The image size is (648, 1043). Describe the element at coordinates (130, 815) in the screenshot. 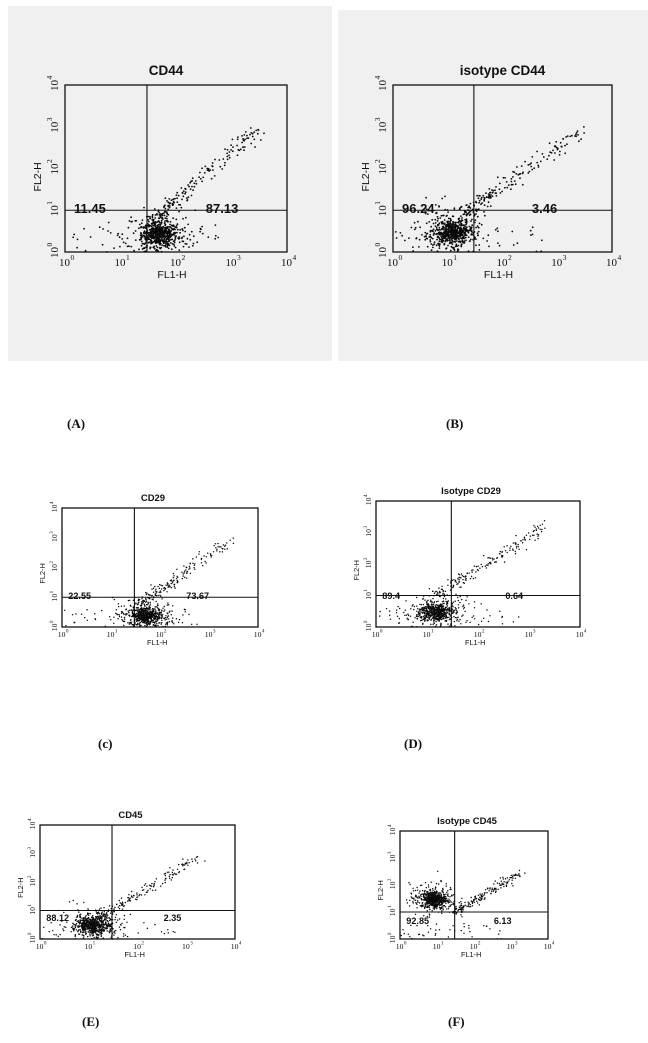

I see `plot-title: CD45` at that location.